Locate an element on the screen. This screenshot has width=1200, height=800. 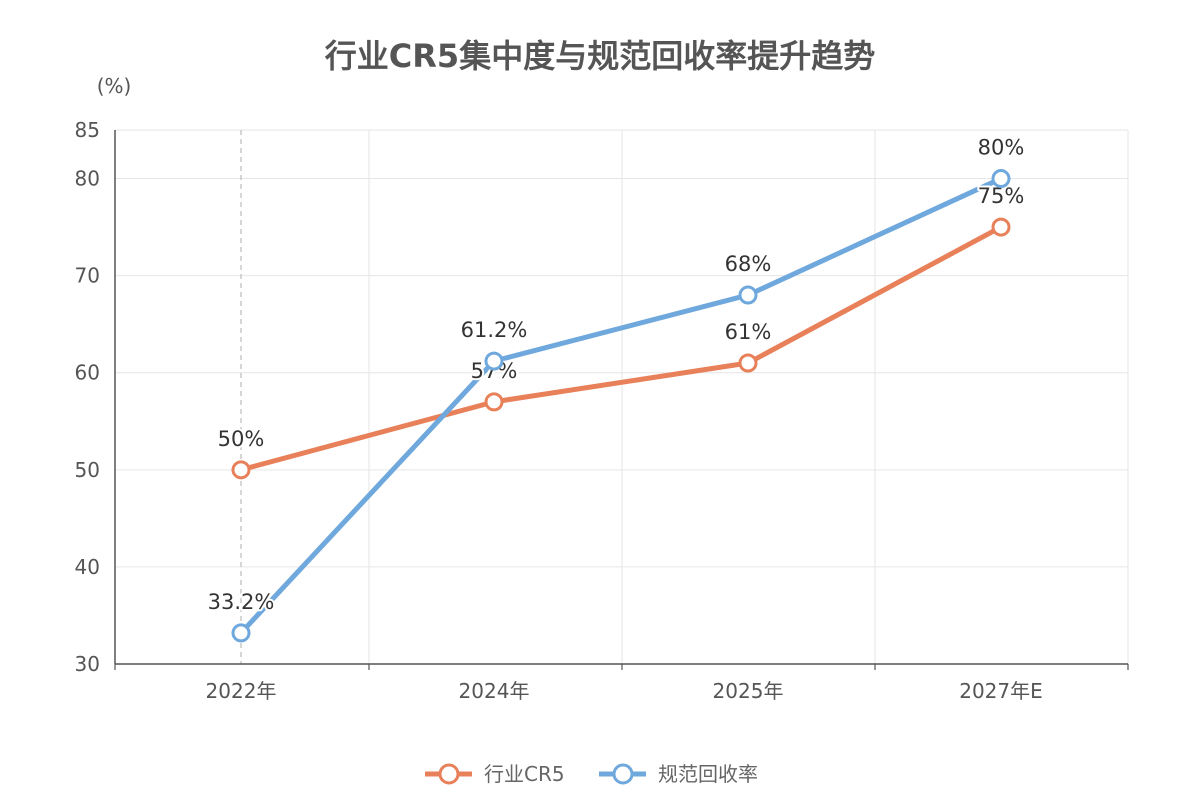
y-tick-label: 40 is located at coordinates (87, 567).